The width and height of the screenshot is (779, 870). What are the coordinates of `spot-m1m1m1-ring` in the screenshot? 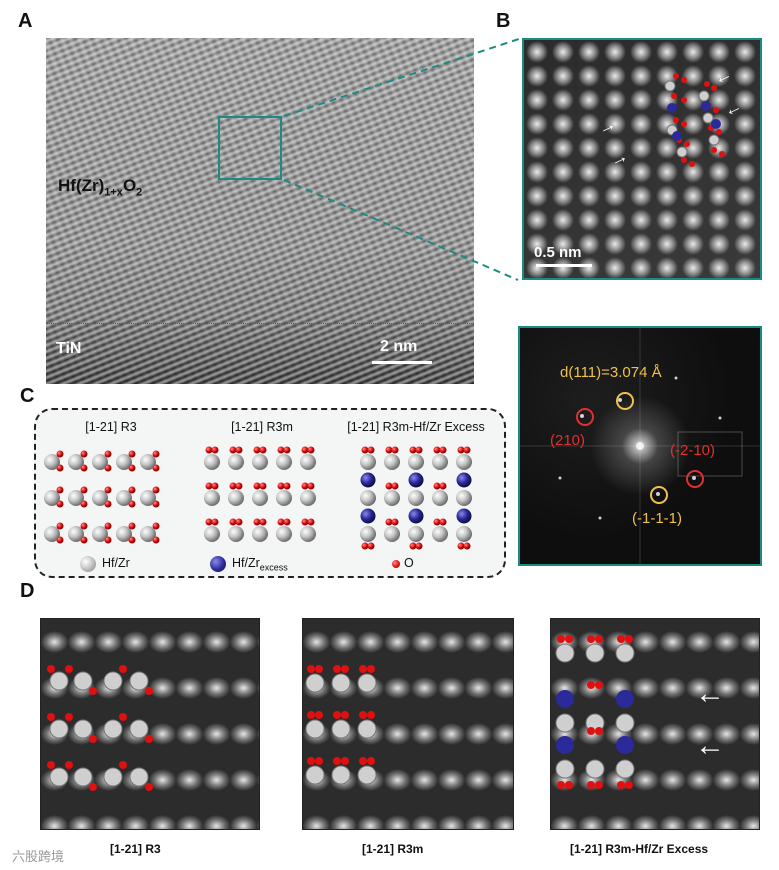 It's located at (659, 495).